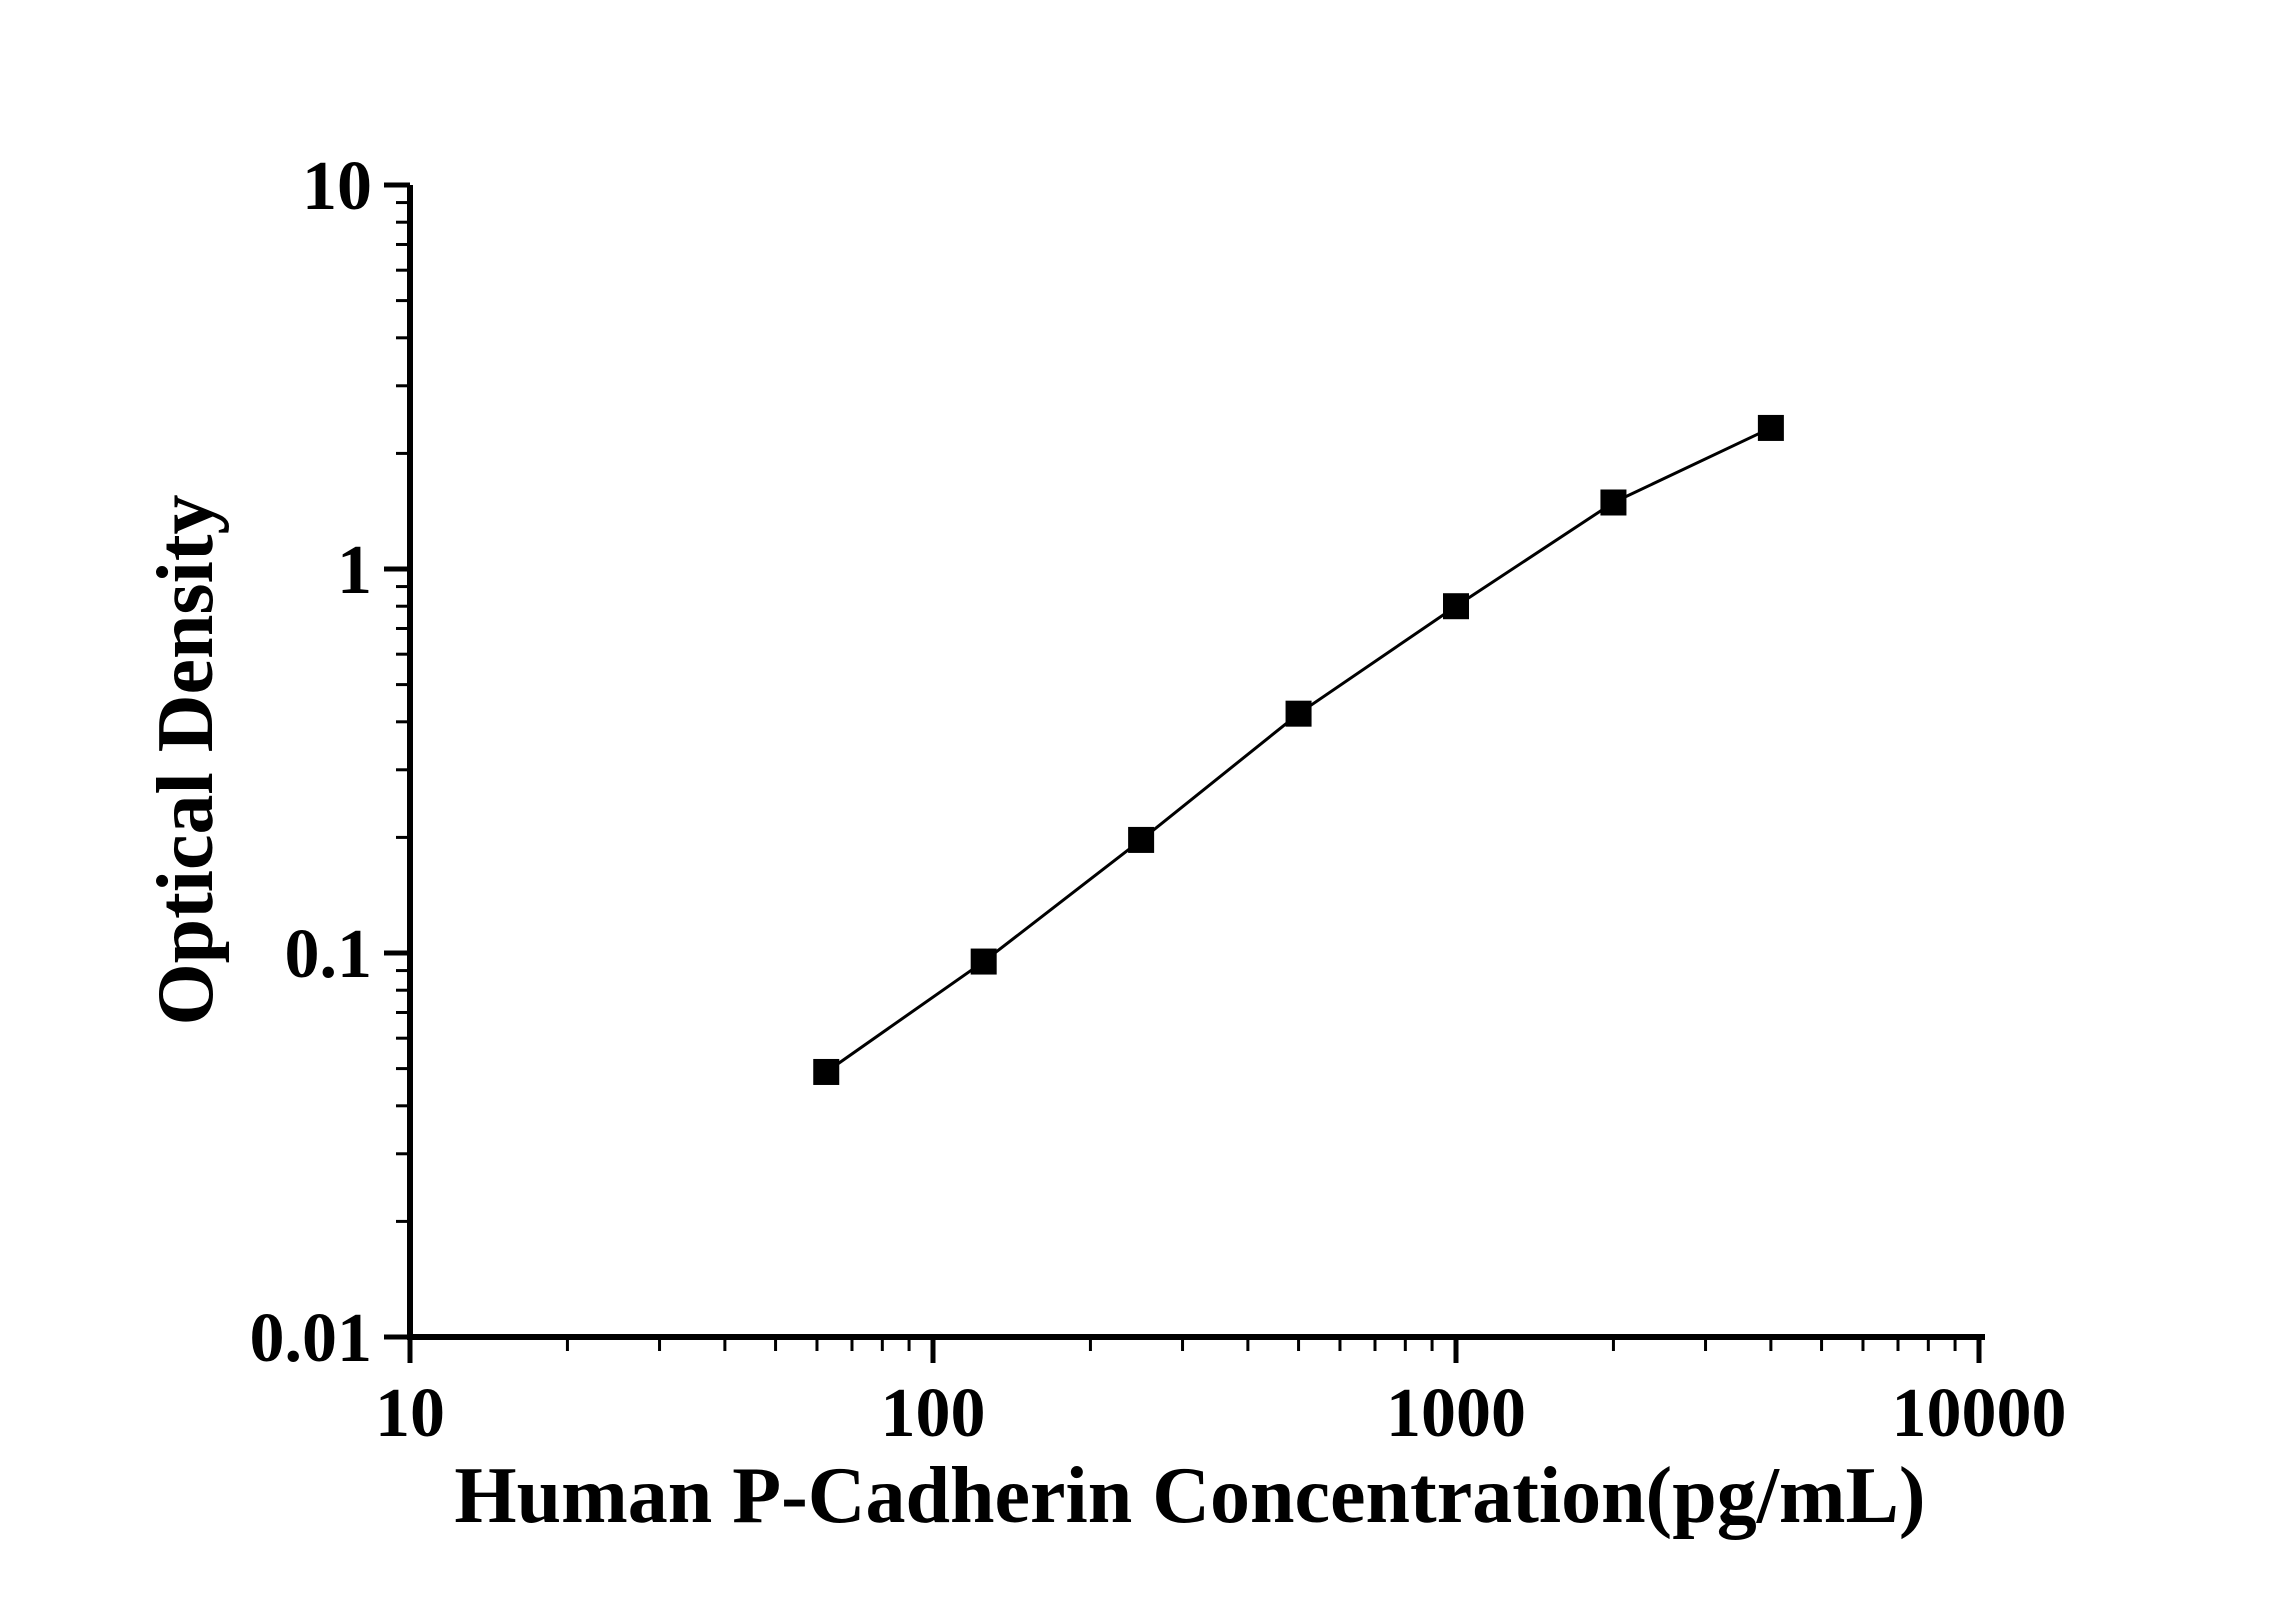 The height and width of the screenshot is (1604, 2296). I want to click on x-tick-label-100: 100, so click(933, 1413).